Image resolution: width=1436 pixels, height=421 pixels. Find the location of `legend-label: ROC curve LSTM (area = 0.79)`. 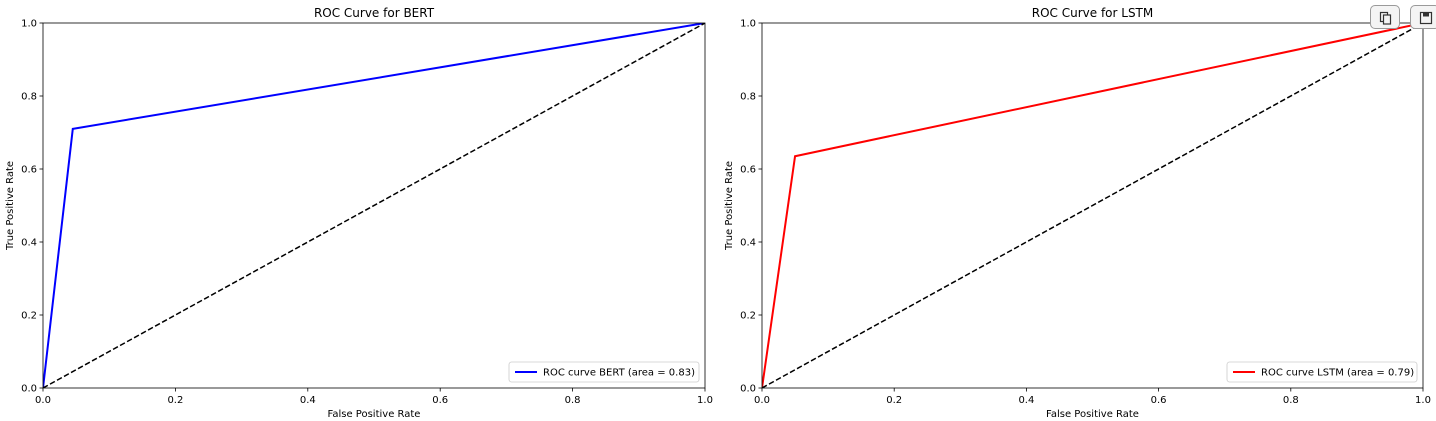

legend-label: ROC curve LSTM (area = 0.79) is located at coordinates (1337, 373).